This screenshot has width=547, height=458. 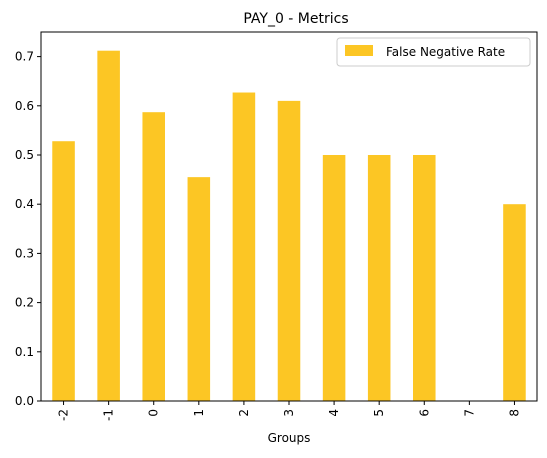 I want to click on chart-title: PAY_0 - Metrics, so click(x=295, y=19).